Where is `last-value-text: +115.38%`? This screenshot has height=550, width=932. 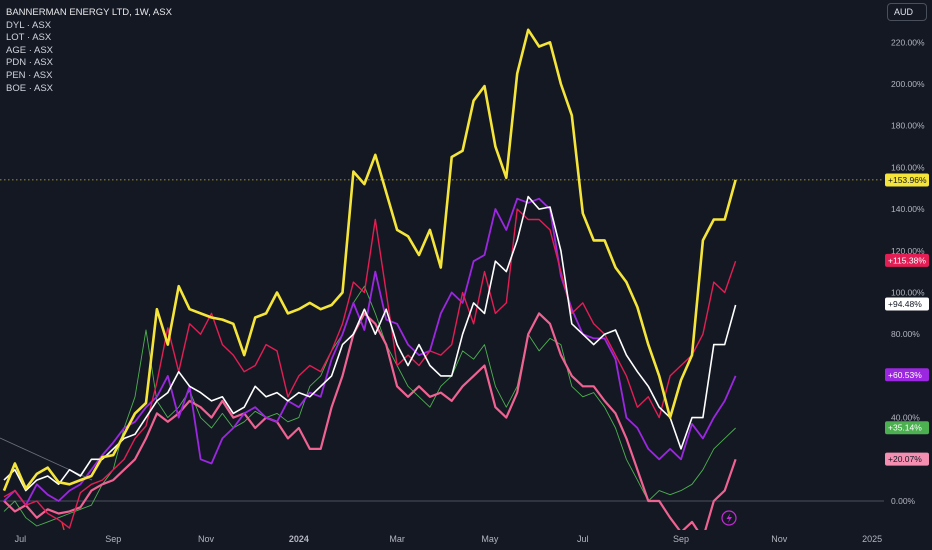 last-value-text: +115.38% is located at coordinates (907, 260).